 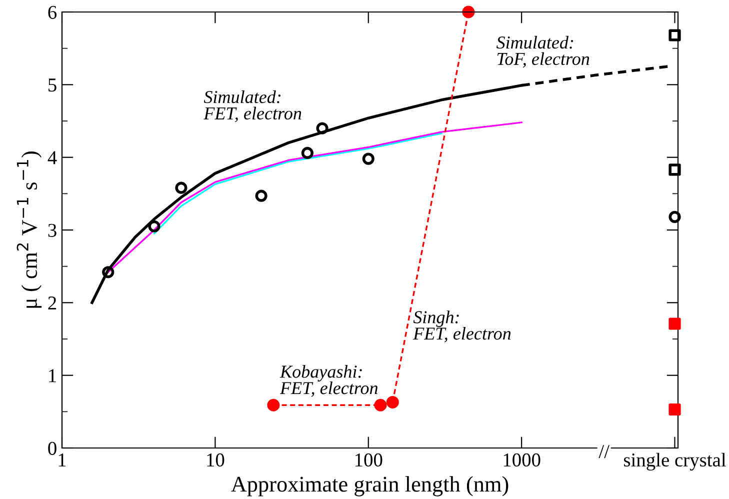 I want to click on x-tick-label: 10, so click(x=215, y=460).